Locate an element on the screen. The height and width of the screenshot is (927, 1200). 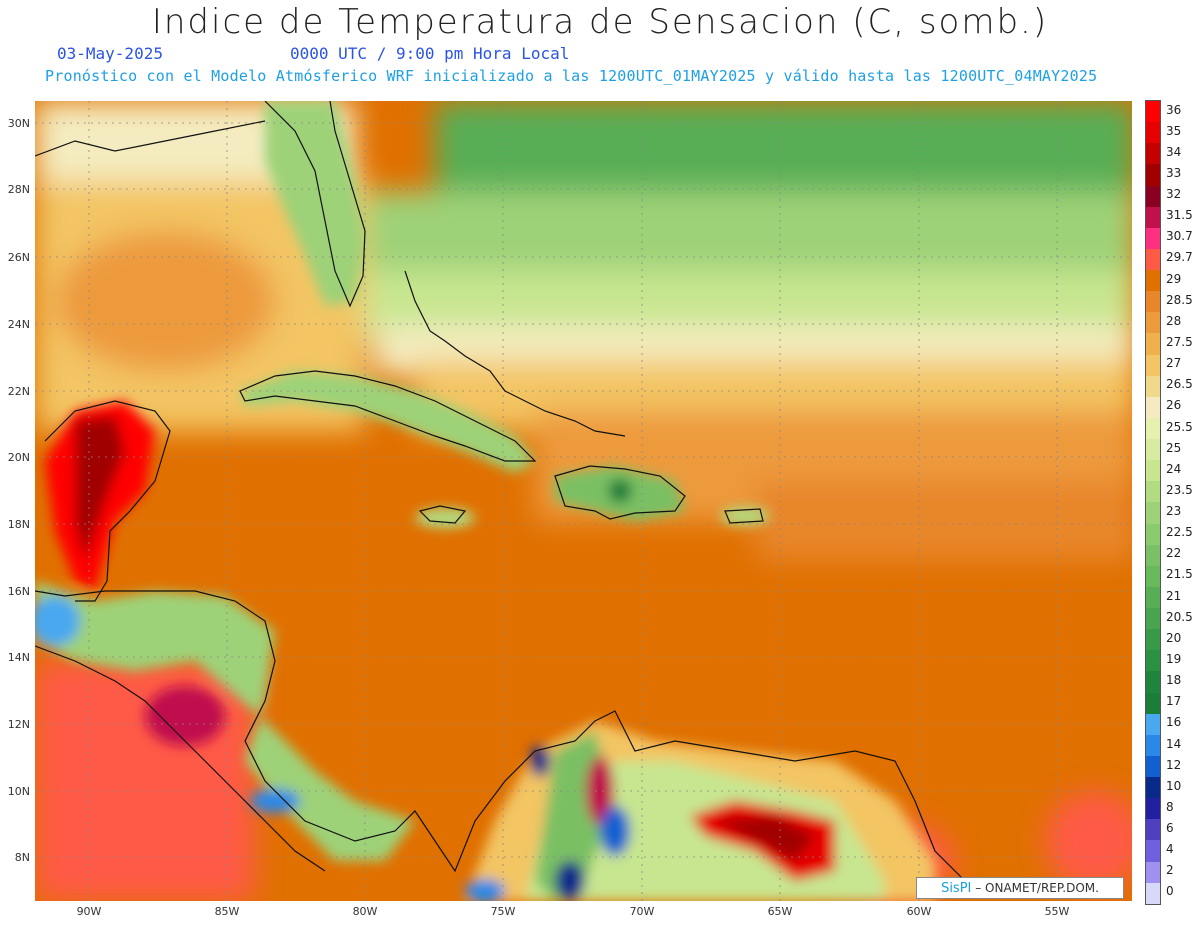
colorbar-label: 27.5 is located at coordinates (1179, 342).